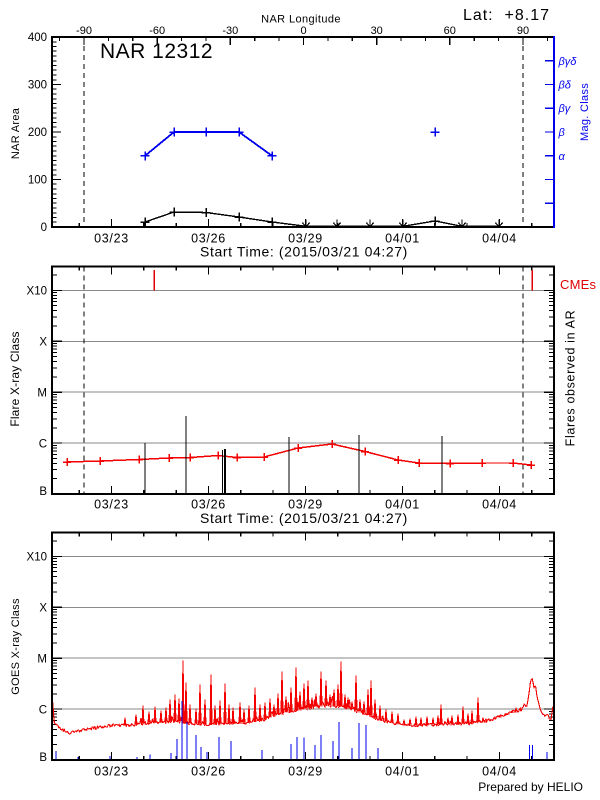  Describe the element at coordinates (156, 51) in the screenshot. I see `svg-text: NAR 12312` at that location.